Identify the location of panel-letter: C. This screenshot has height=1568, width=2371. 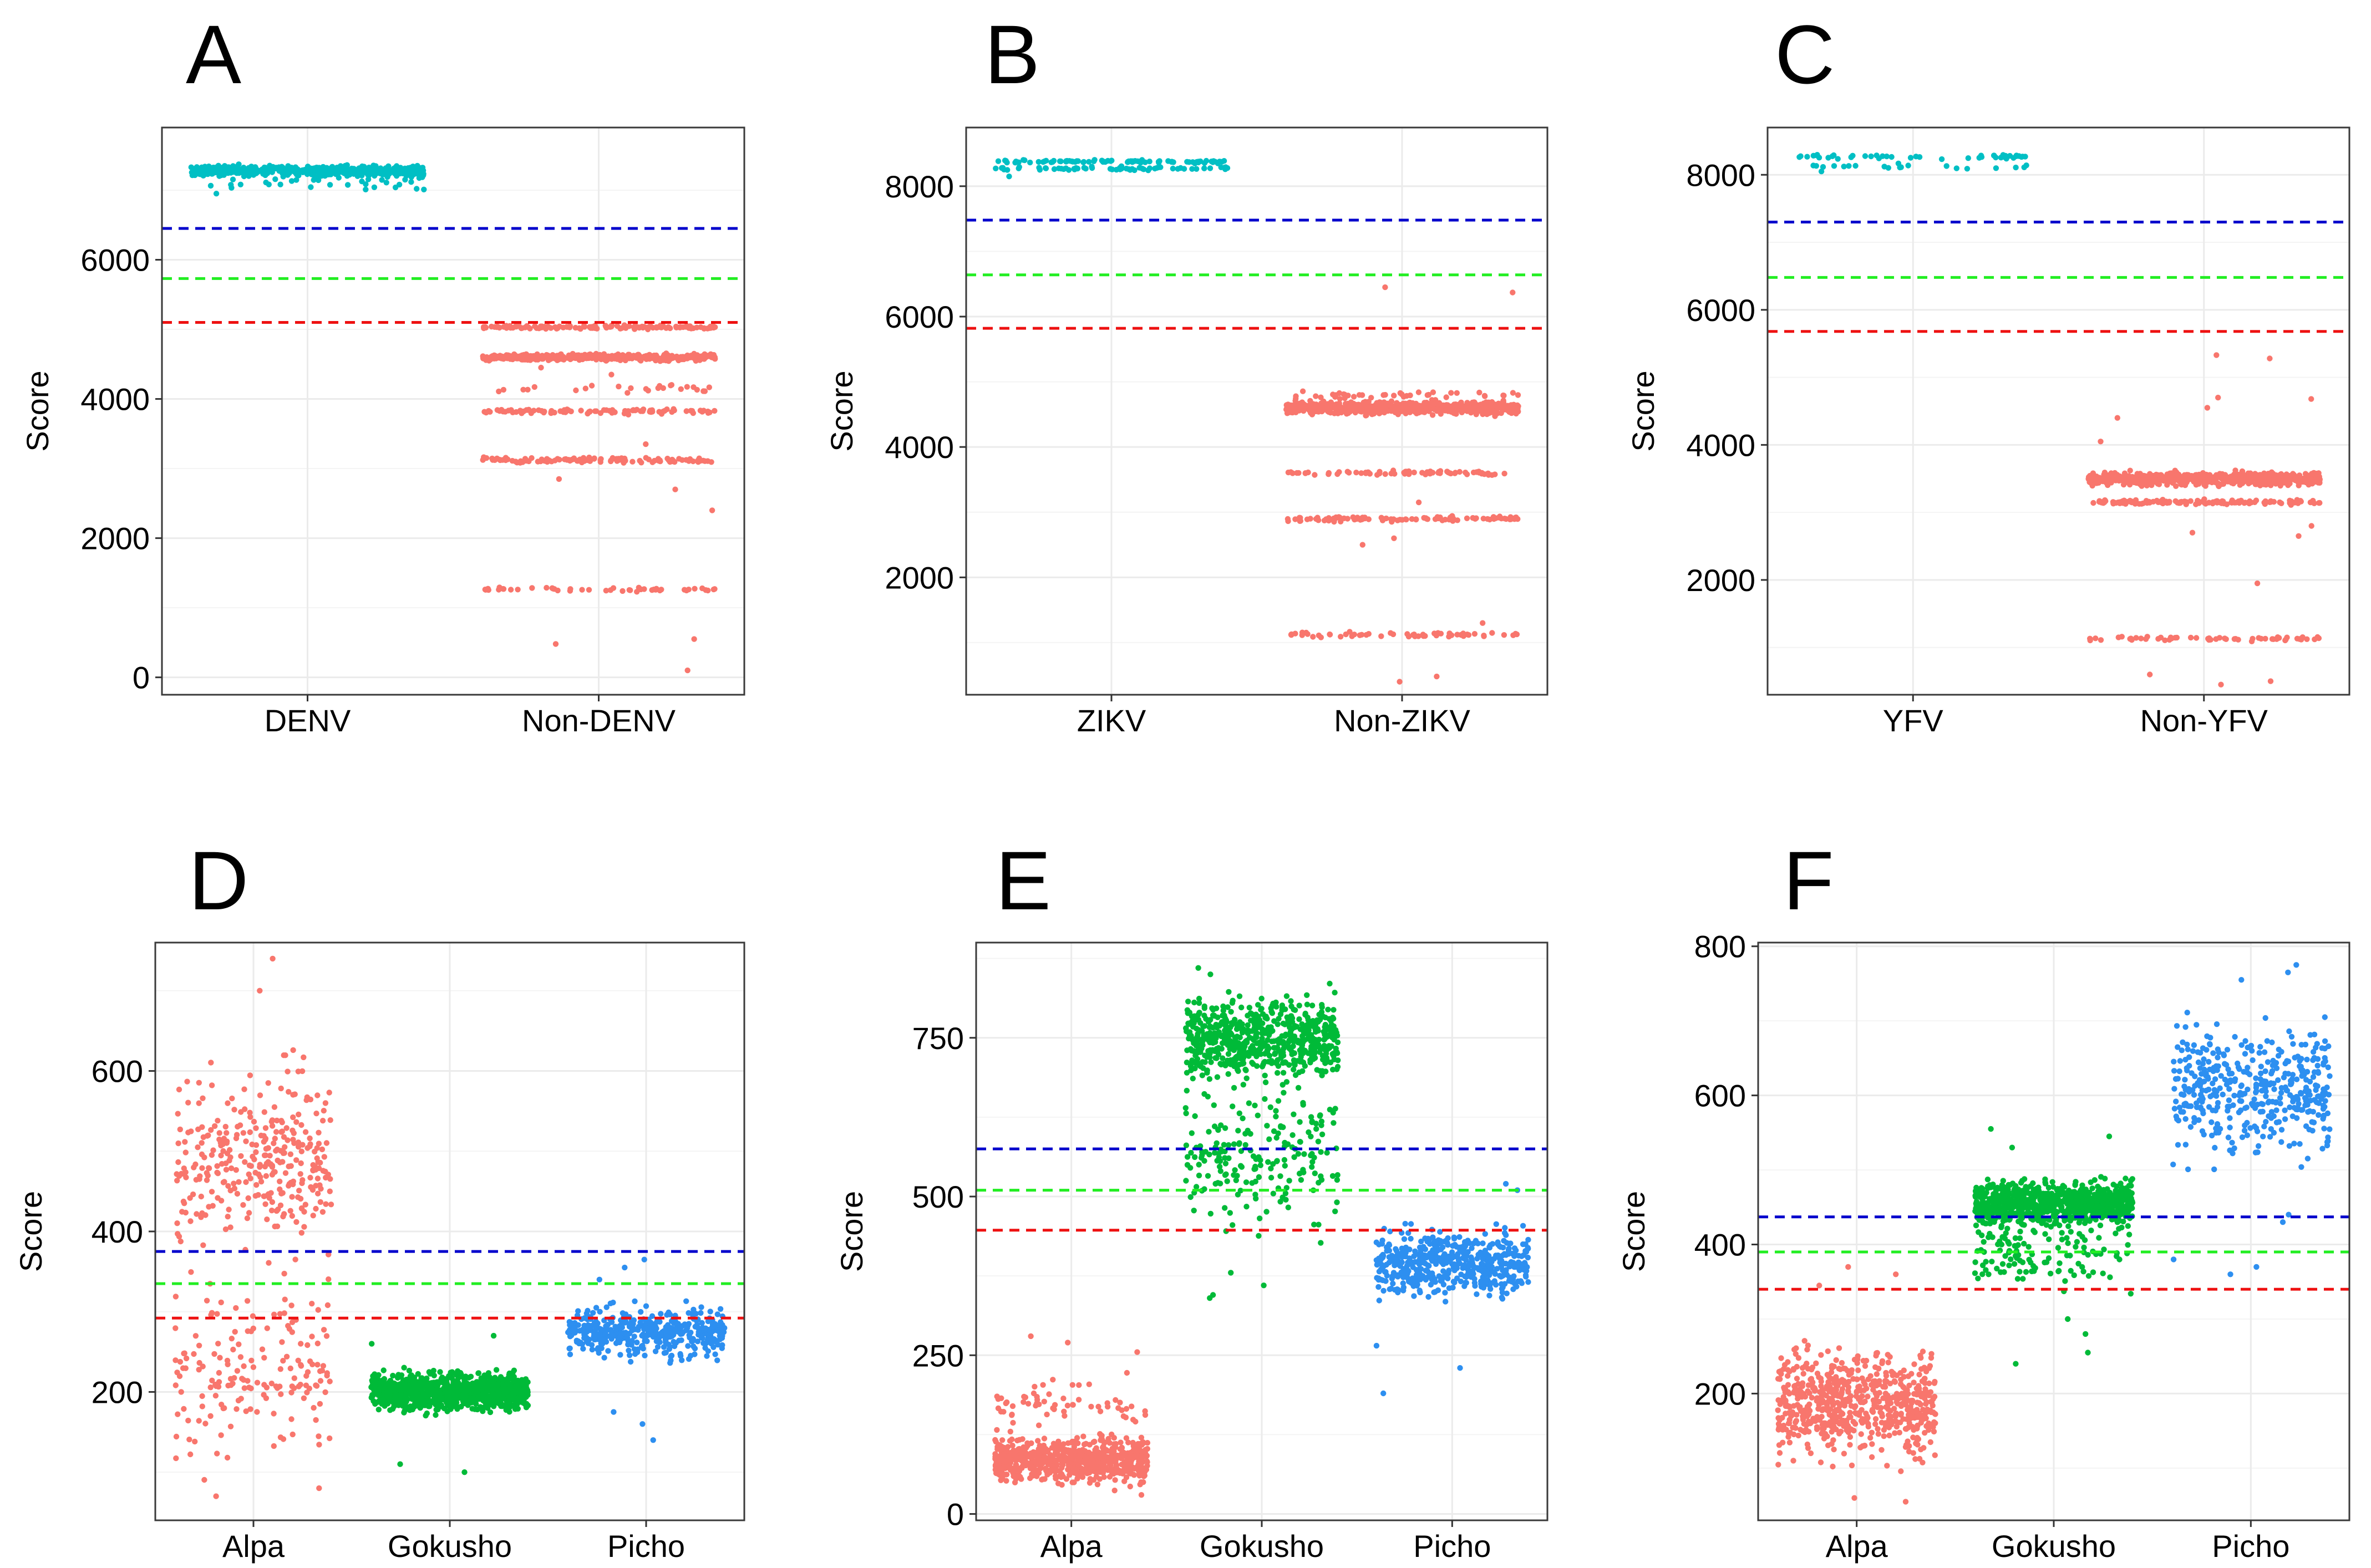
(1805, 55).